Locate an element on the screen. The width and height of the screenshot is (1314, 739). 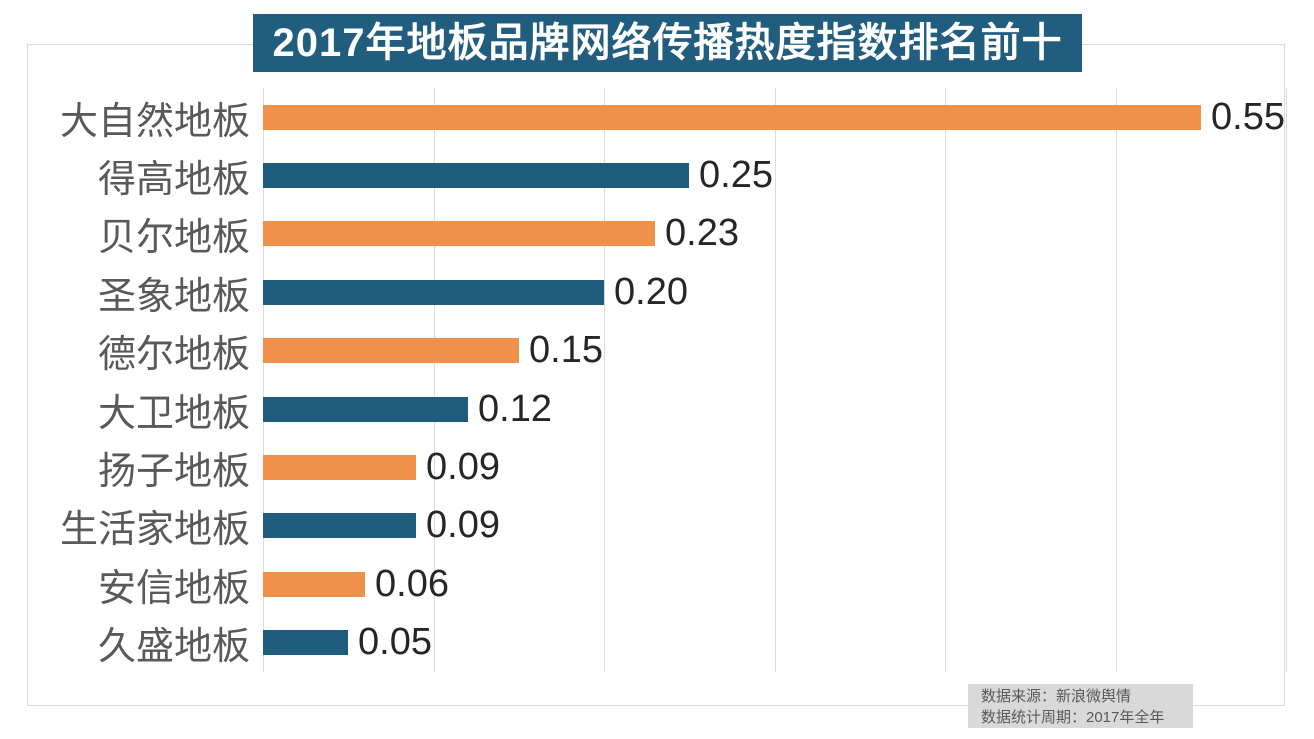
bar-row: 生活家地板 0.09 is located at coordinates (657, 526).